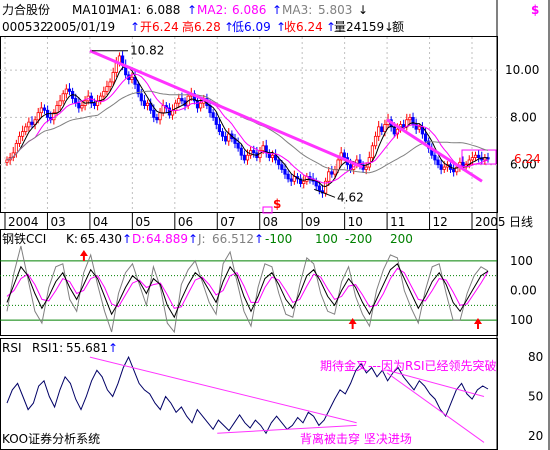 The height and width of the screenshot is (450, 550). I want to click on low-value: 6.09, so click(257, 27).